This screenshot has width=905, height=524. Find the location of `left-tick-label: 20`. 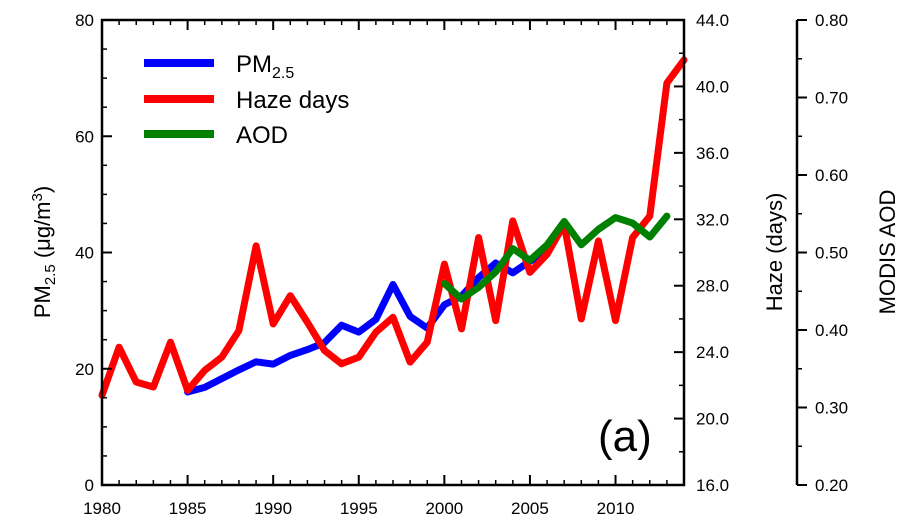

left-tick-label: 20 is located at coordinates (84, 369).